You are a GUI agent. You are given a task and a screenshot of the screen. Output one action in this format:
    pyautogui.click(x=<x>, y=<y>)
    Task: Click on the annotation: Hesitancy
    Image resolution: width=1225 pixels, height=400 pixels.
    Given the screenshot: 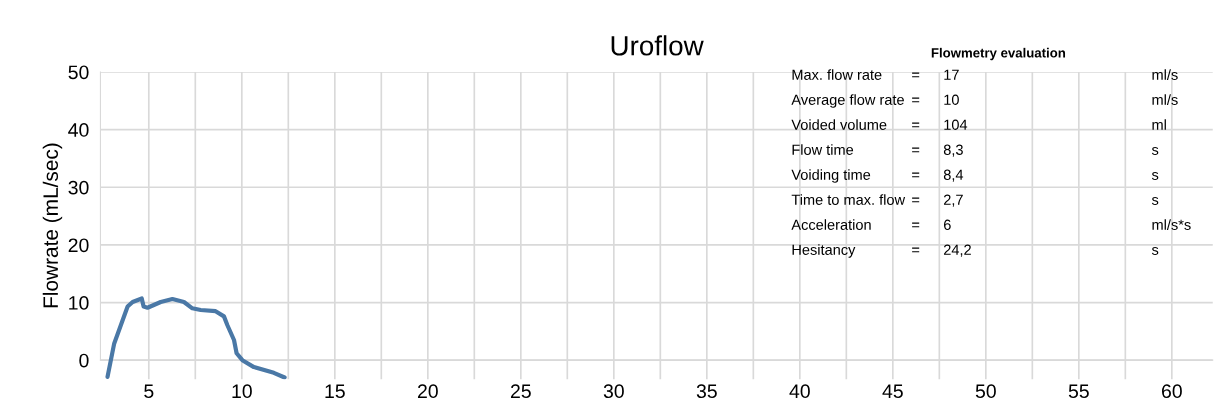 What is the action you would take?
    pyautogui.click(x=824, y=251)
    